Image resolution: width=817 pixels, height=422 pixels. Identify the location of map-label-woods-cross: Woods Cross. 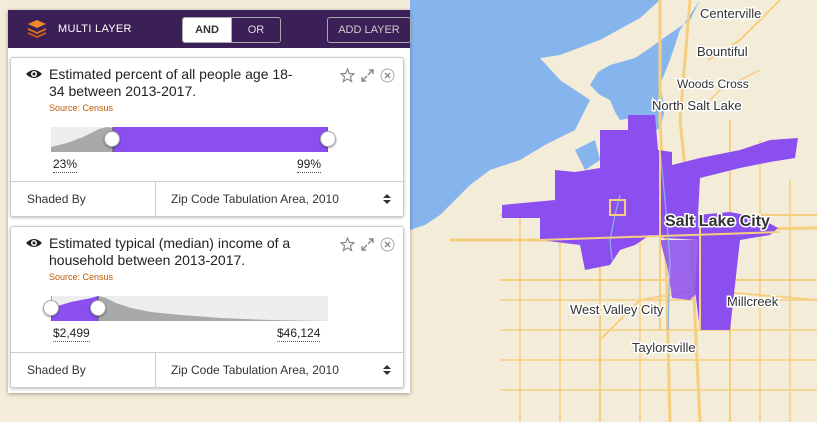
(713, 84).